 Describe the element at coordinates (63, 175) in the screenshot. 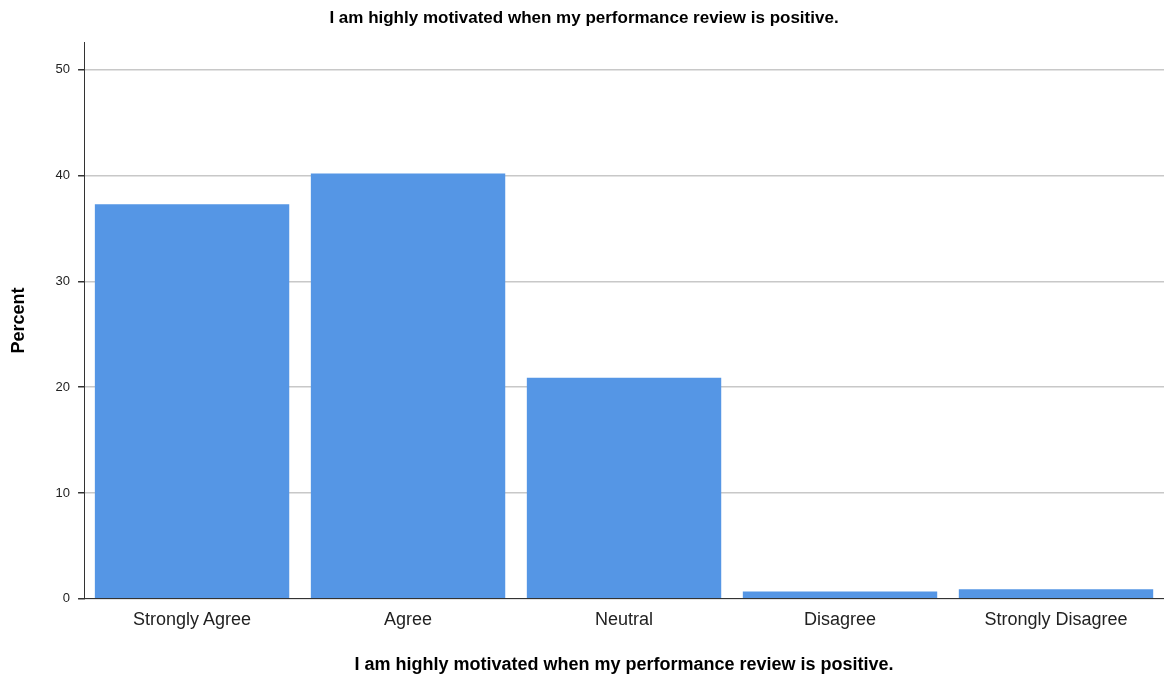

I see `y-tick-label: 40` at that location.